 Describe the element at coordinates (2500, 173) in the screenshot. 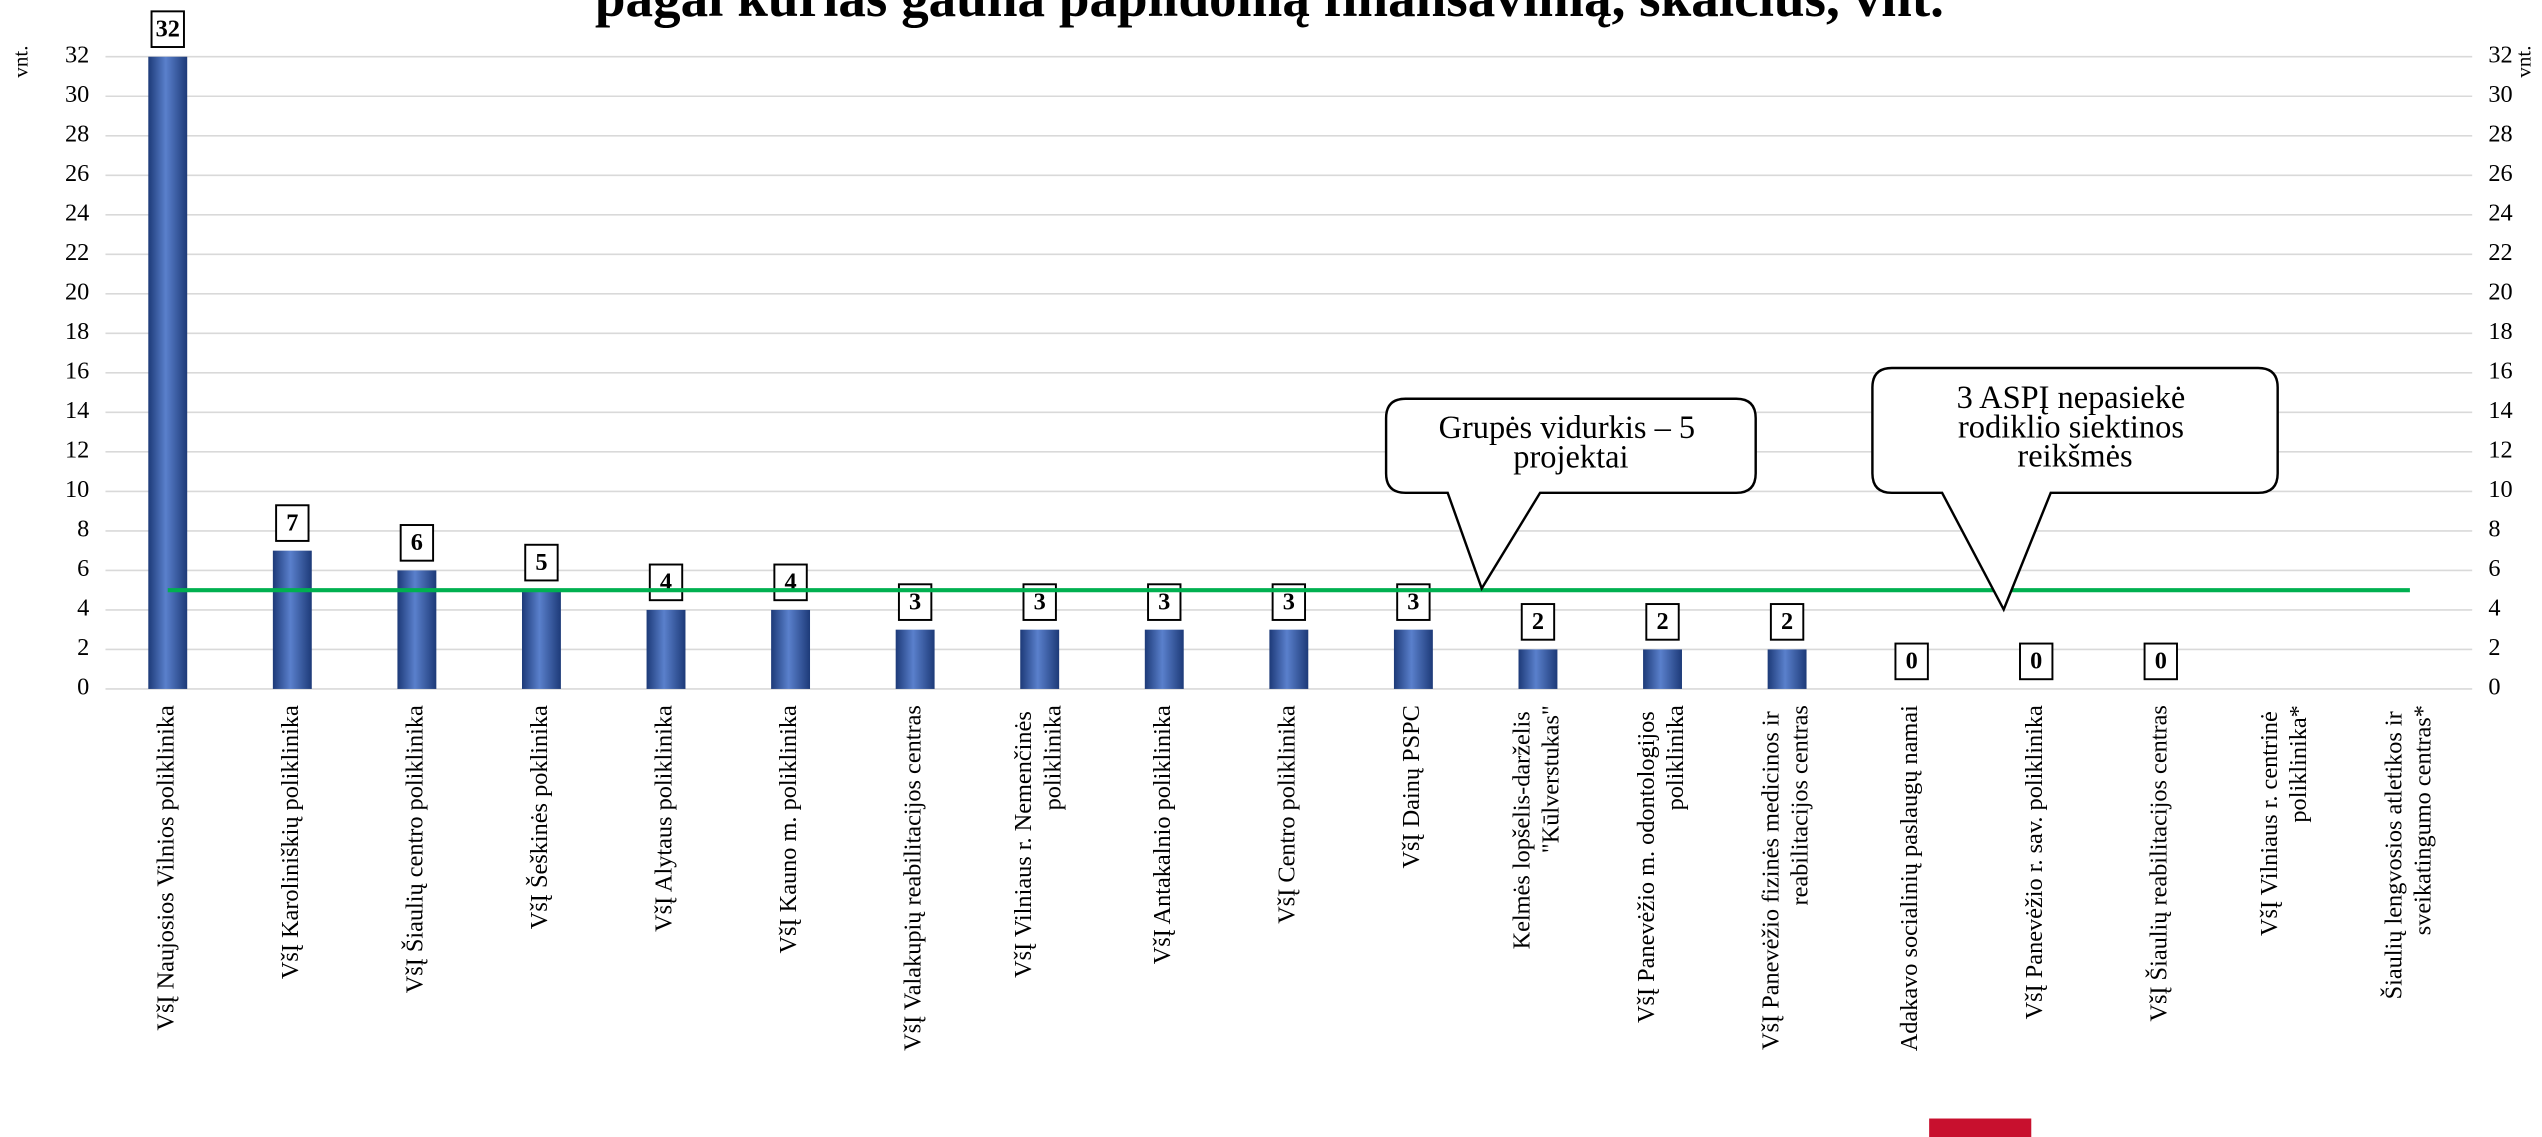

I see `y2-tick-label: 26` at that location.